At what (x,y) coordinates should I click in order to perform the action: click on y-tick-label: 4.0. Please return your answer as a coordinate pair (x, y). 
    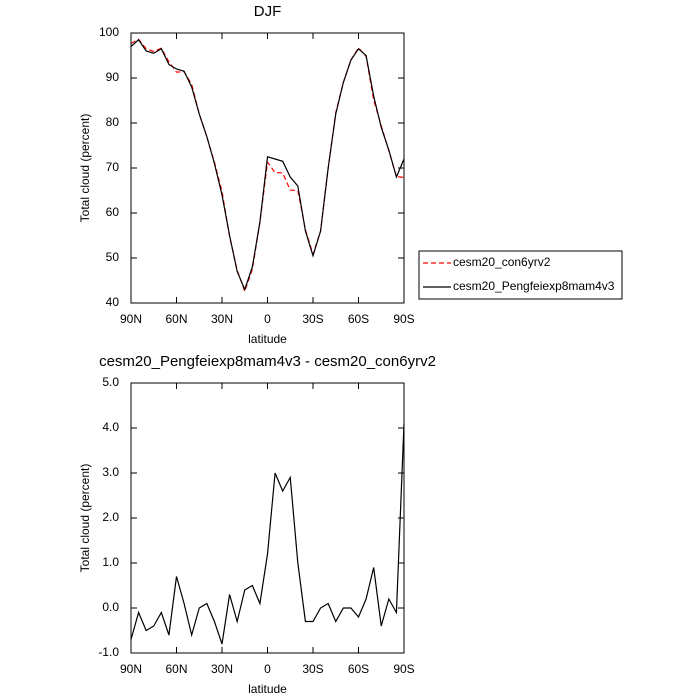
    Looking at the image, I should click on (110, 427).